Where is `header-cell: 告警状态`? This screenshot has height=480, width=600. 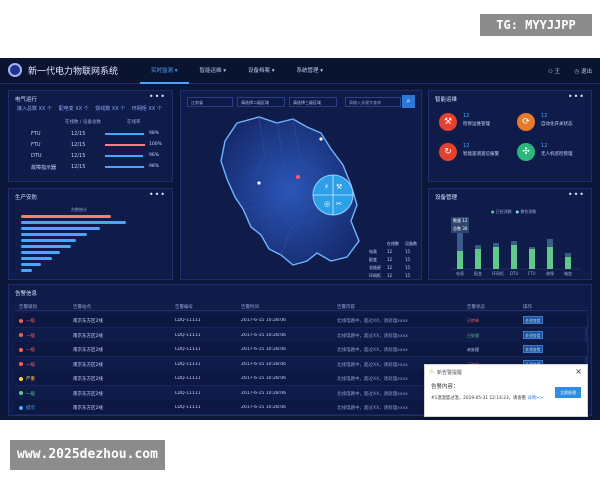
header-cell: 告警状态 is located at coordinates (476, 307).